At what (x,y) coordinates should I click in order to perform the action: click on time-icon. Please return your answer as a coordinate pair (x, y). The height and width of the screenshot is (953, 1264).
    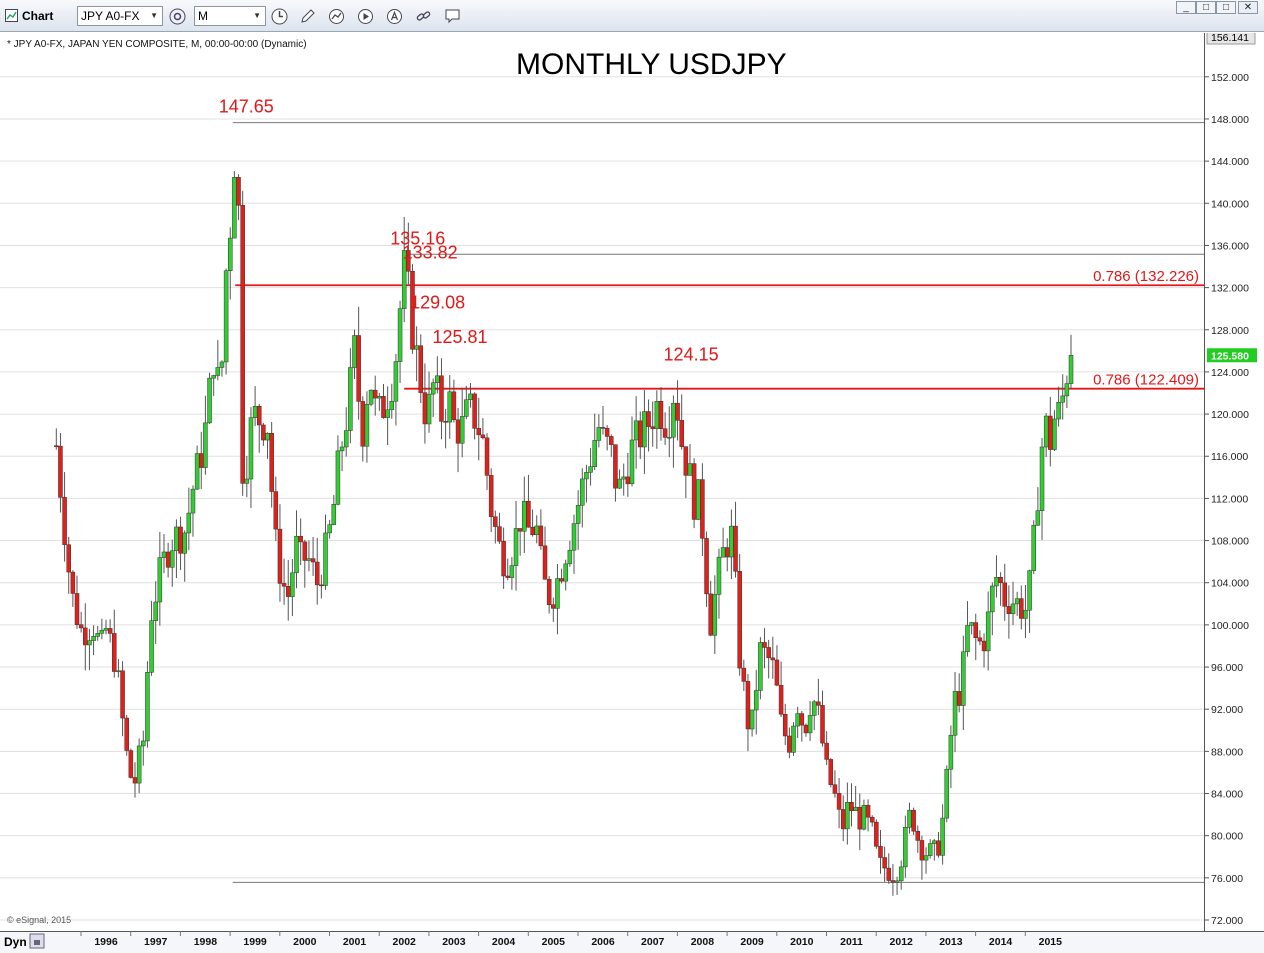
    Looking at the image, I should click on (279, 16).